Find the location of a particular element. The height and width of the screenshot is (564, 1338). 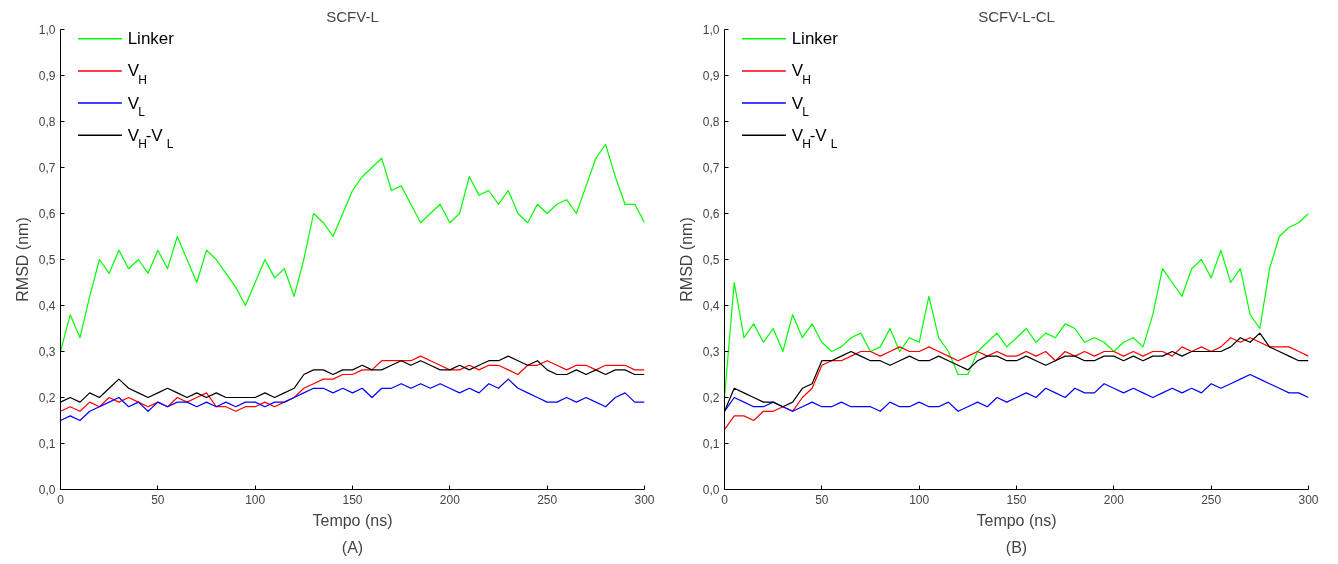

text: (B) is located at coordinates (1016, 547).